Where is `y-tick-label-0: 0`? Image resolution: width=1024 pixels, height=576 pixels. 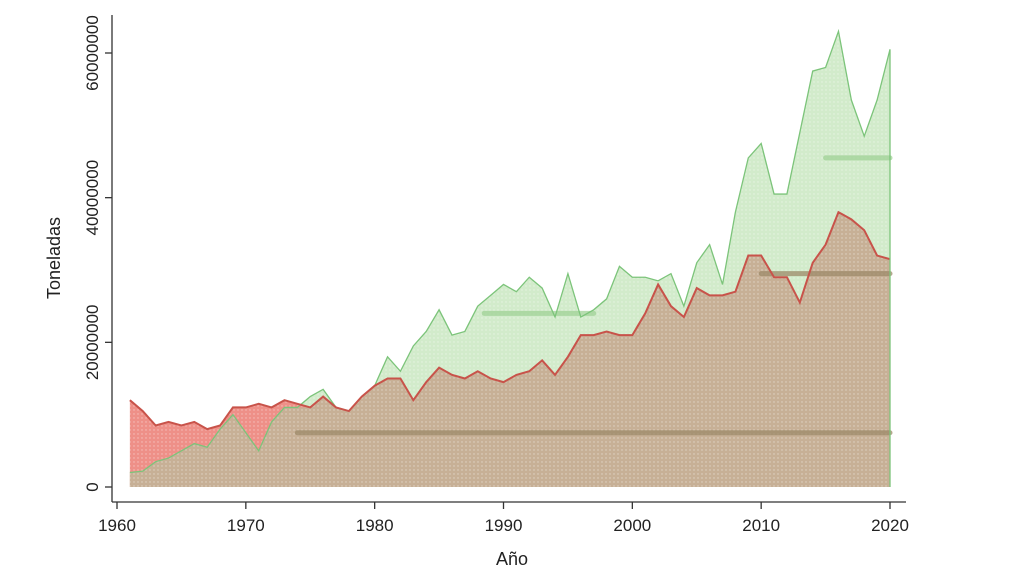
y-tick-label-0: 0 is located at coordinates (92, 486).